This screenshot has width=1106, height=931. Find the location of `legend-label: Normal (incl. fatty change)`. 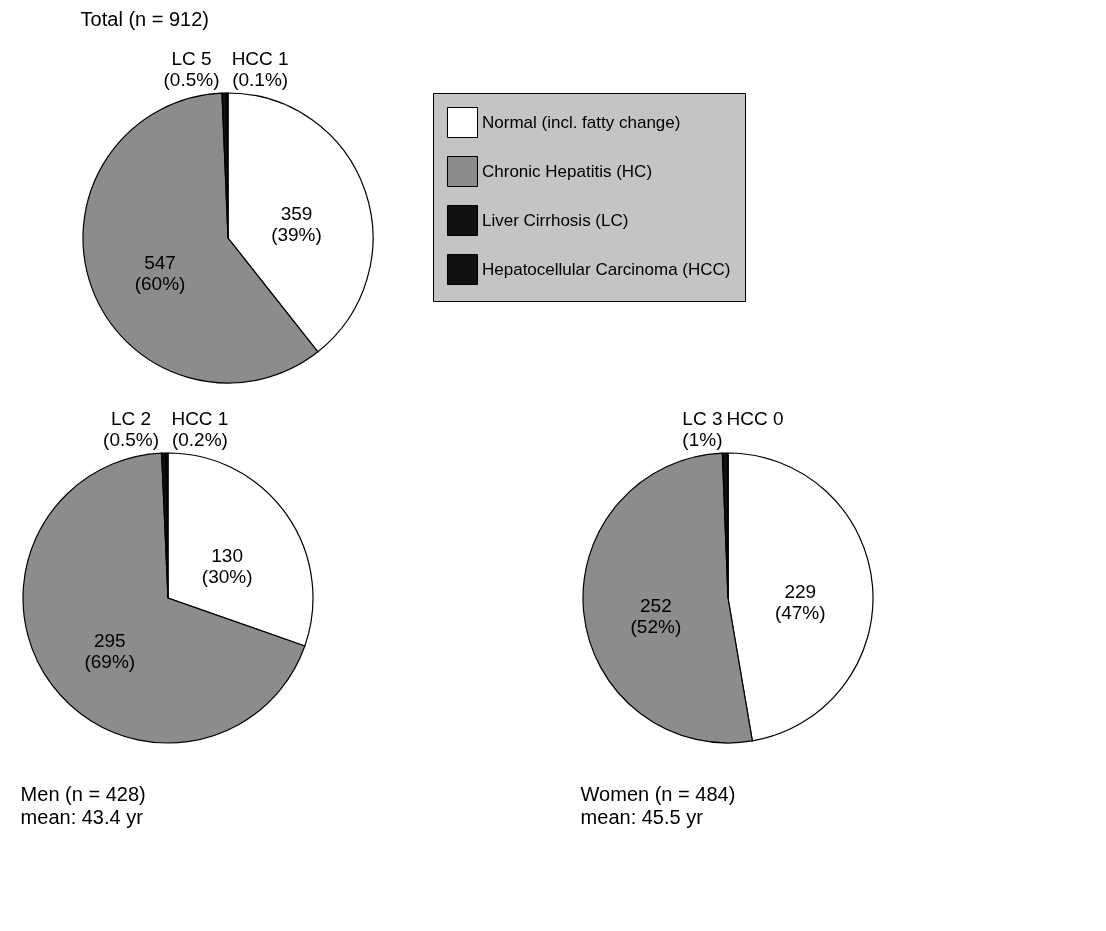

legend-label: Normal (incl. fatty change) is located at coordinates (581, 122).